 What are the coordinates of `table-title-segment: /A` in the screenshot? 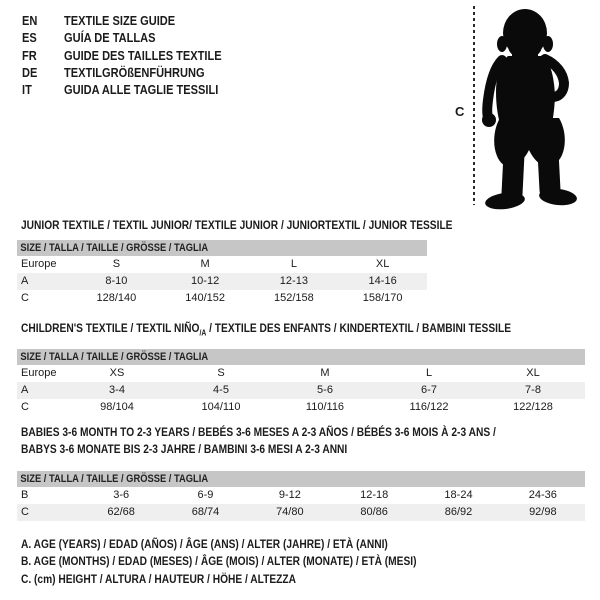 It's located at (203, 333).